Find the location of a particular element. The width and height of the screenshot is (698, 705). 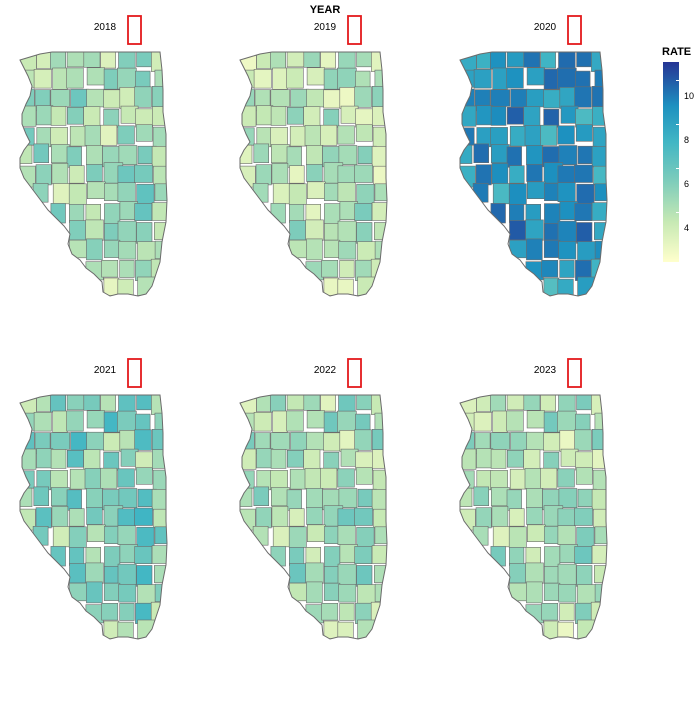

legend-tick-label: 10 is located at coordinates (689, 96).